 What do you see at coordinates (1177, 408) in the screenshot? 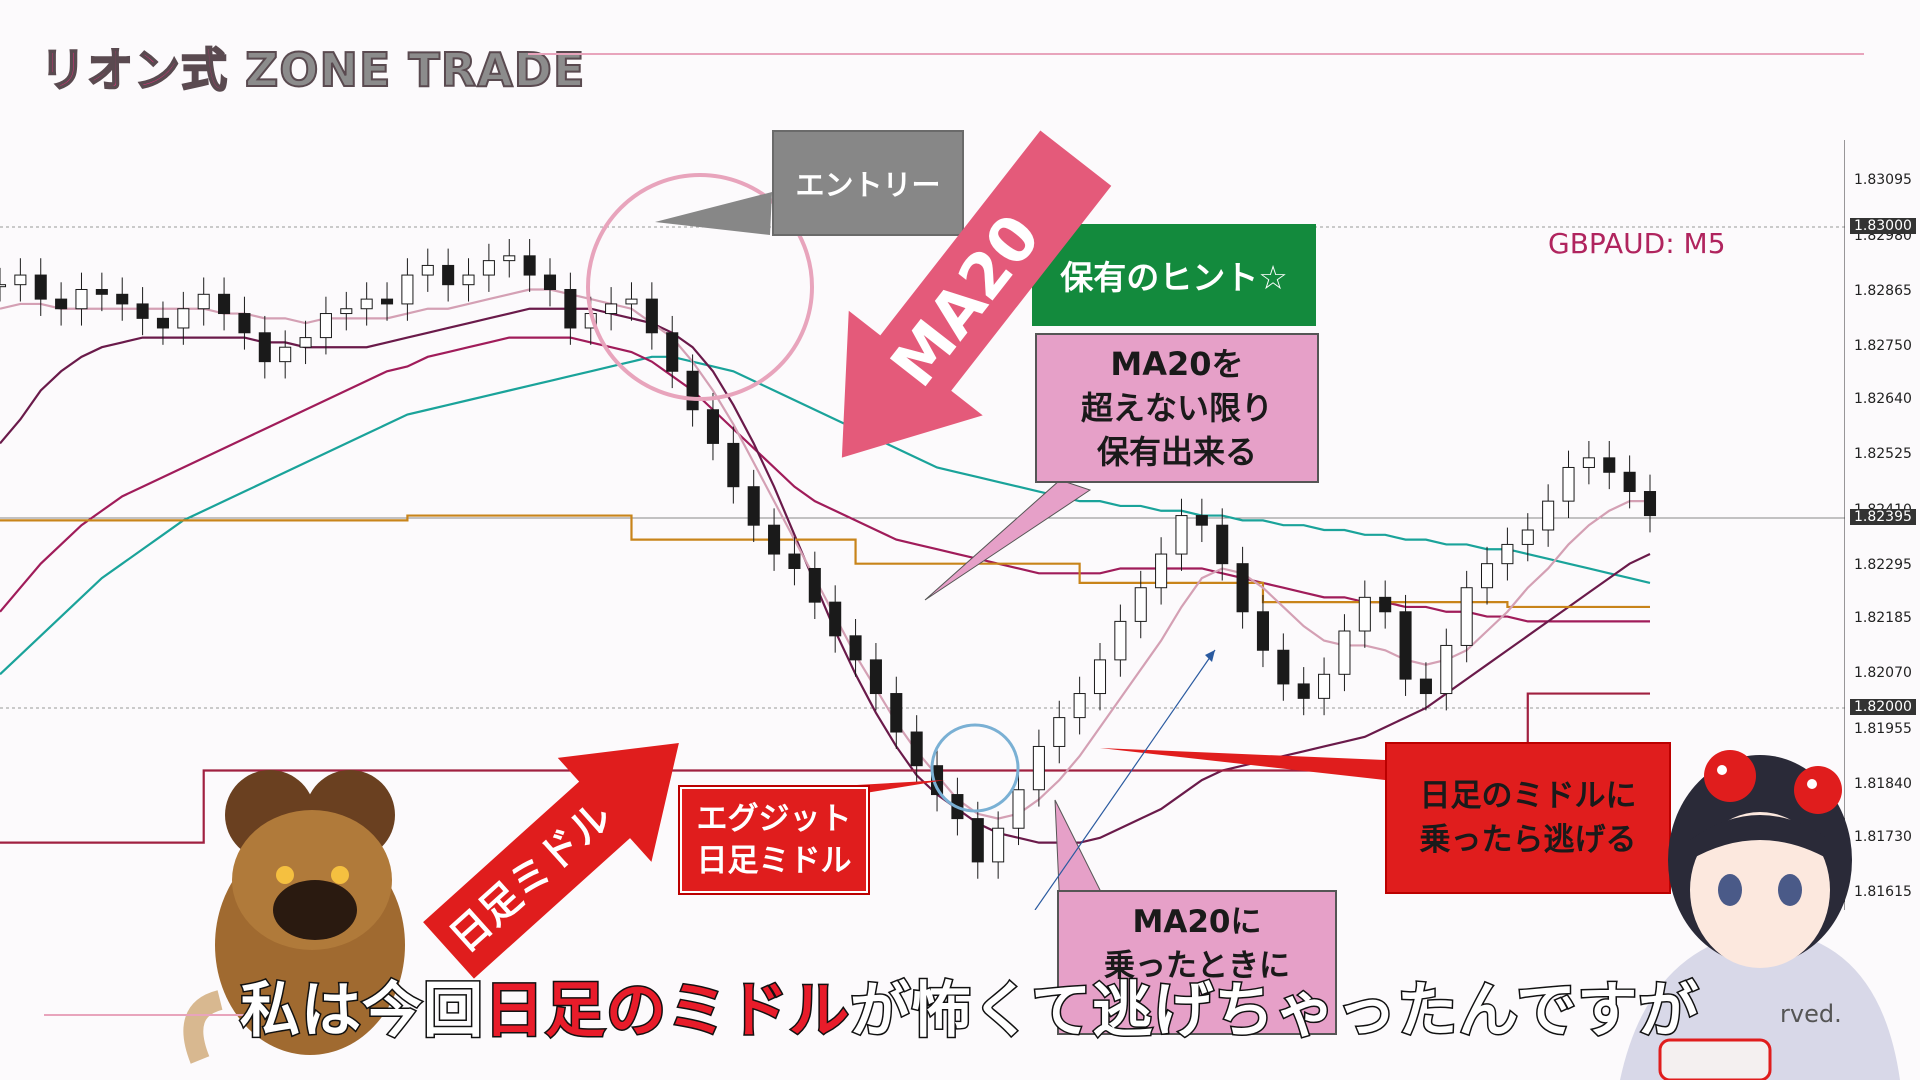
I see `callout-hold-rule: MA20を 超えない限り 保有出来る` at bounding box center [1177, 408].